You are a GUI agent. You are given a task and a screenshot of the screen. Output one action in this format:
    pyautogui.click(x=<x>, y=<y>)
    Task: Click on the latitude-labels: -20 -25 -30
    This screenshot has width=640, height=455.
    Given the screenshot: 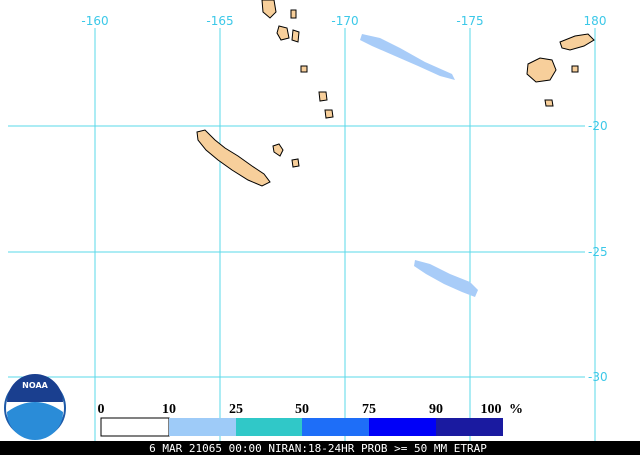 What is the action you would take?
    pyautogui.click(x=598, y=251)
    